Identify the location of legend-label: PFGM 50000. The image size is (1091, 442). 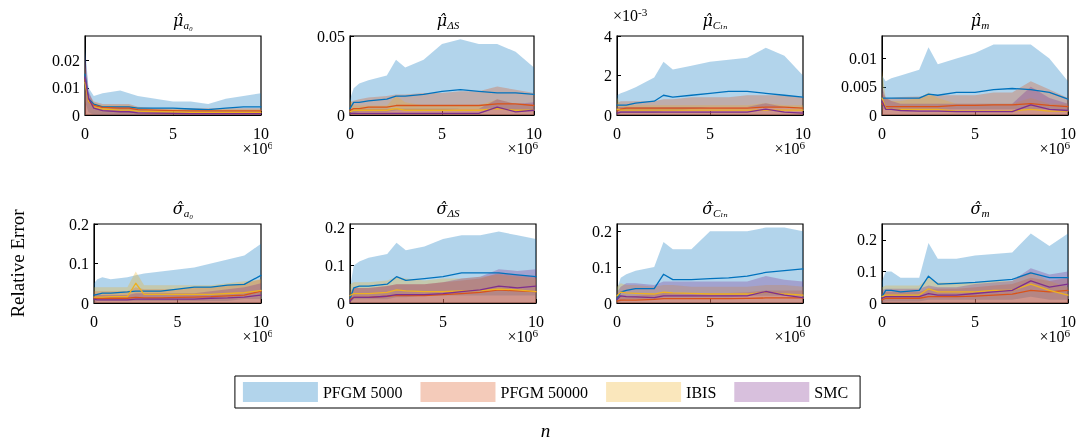
(544, 392).